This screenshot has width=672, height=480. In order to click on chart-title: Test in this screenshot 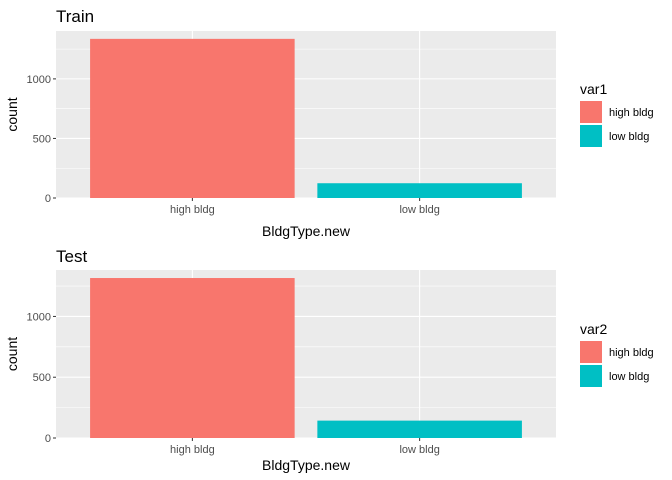, I will do `click(71, 256)`.